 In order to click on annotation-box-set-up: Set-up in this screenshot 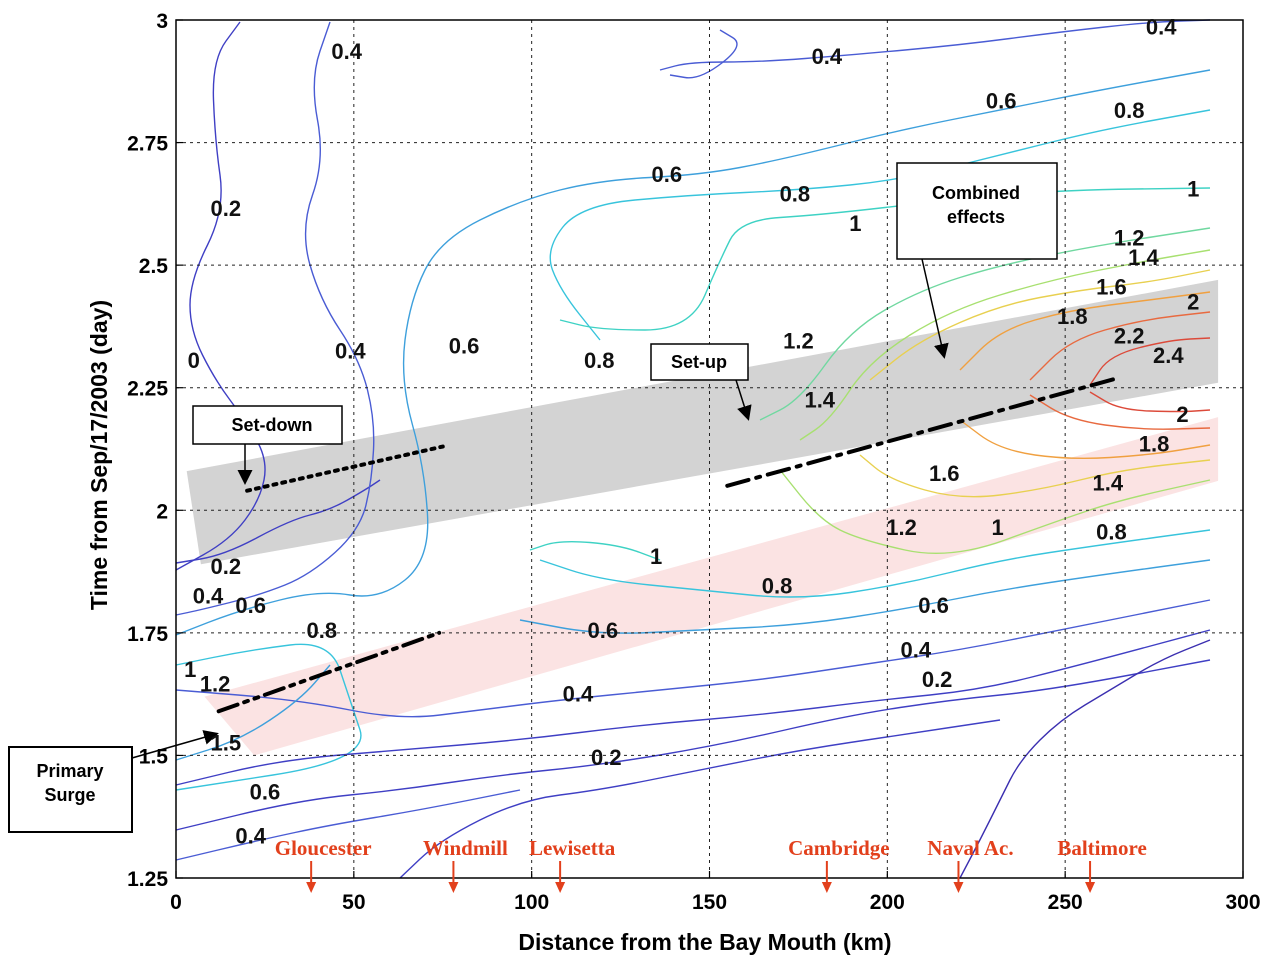, I will do `click(699, 362)`.